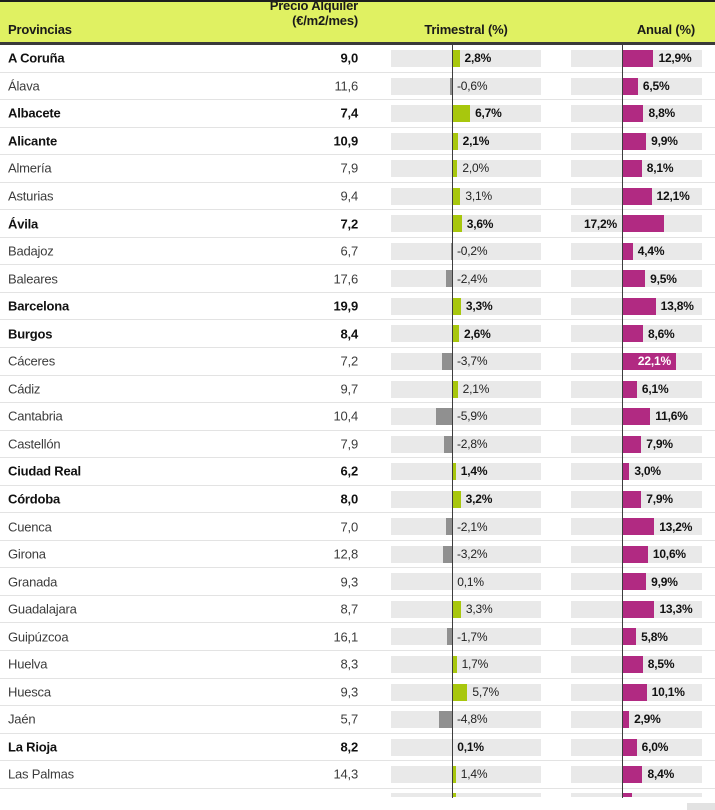 The height and width of the screenshot is (810, 715). What do you see at coordinates (357, 279) in the screenshot?
I see `table-row: Baleares 17,6 -2,4% 9,5%` at bounding box center [357, 279].